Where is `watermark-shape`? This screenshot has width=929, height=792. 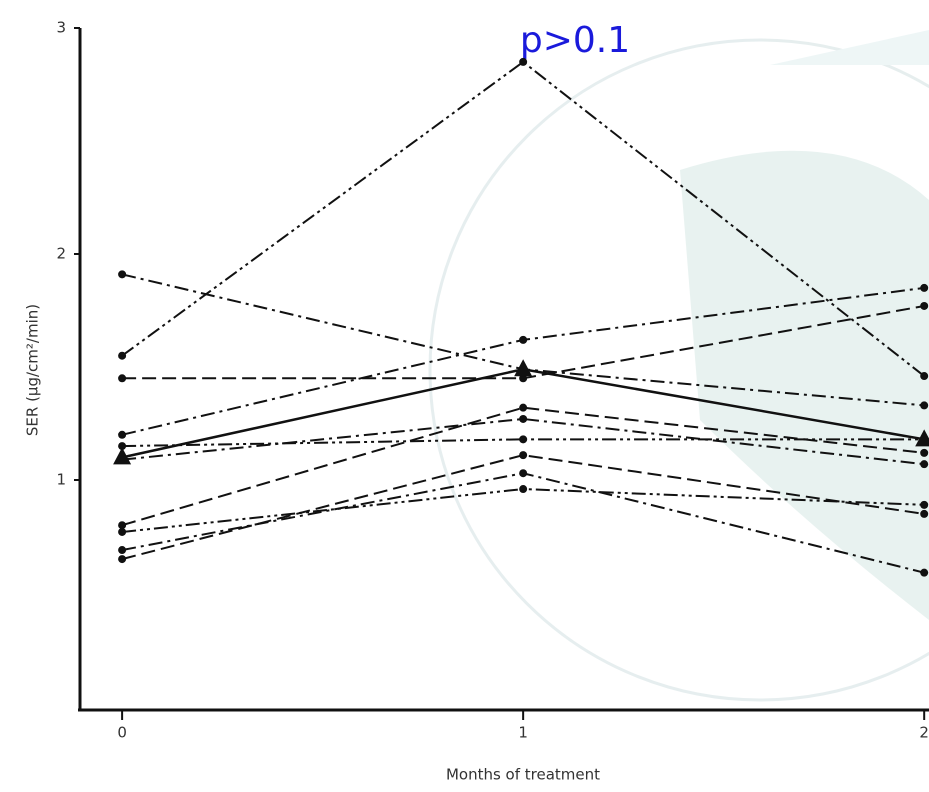
watermark-shape is located at coordinates (849, 47).